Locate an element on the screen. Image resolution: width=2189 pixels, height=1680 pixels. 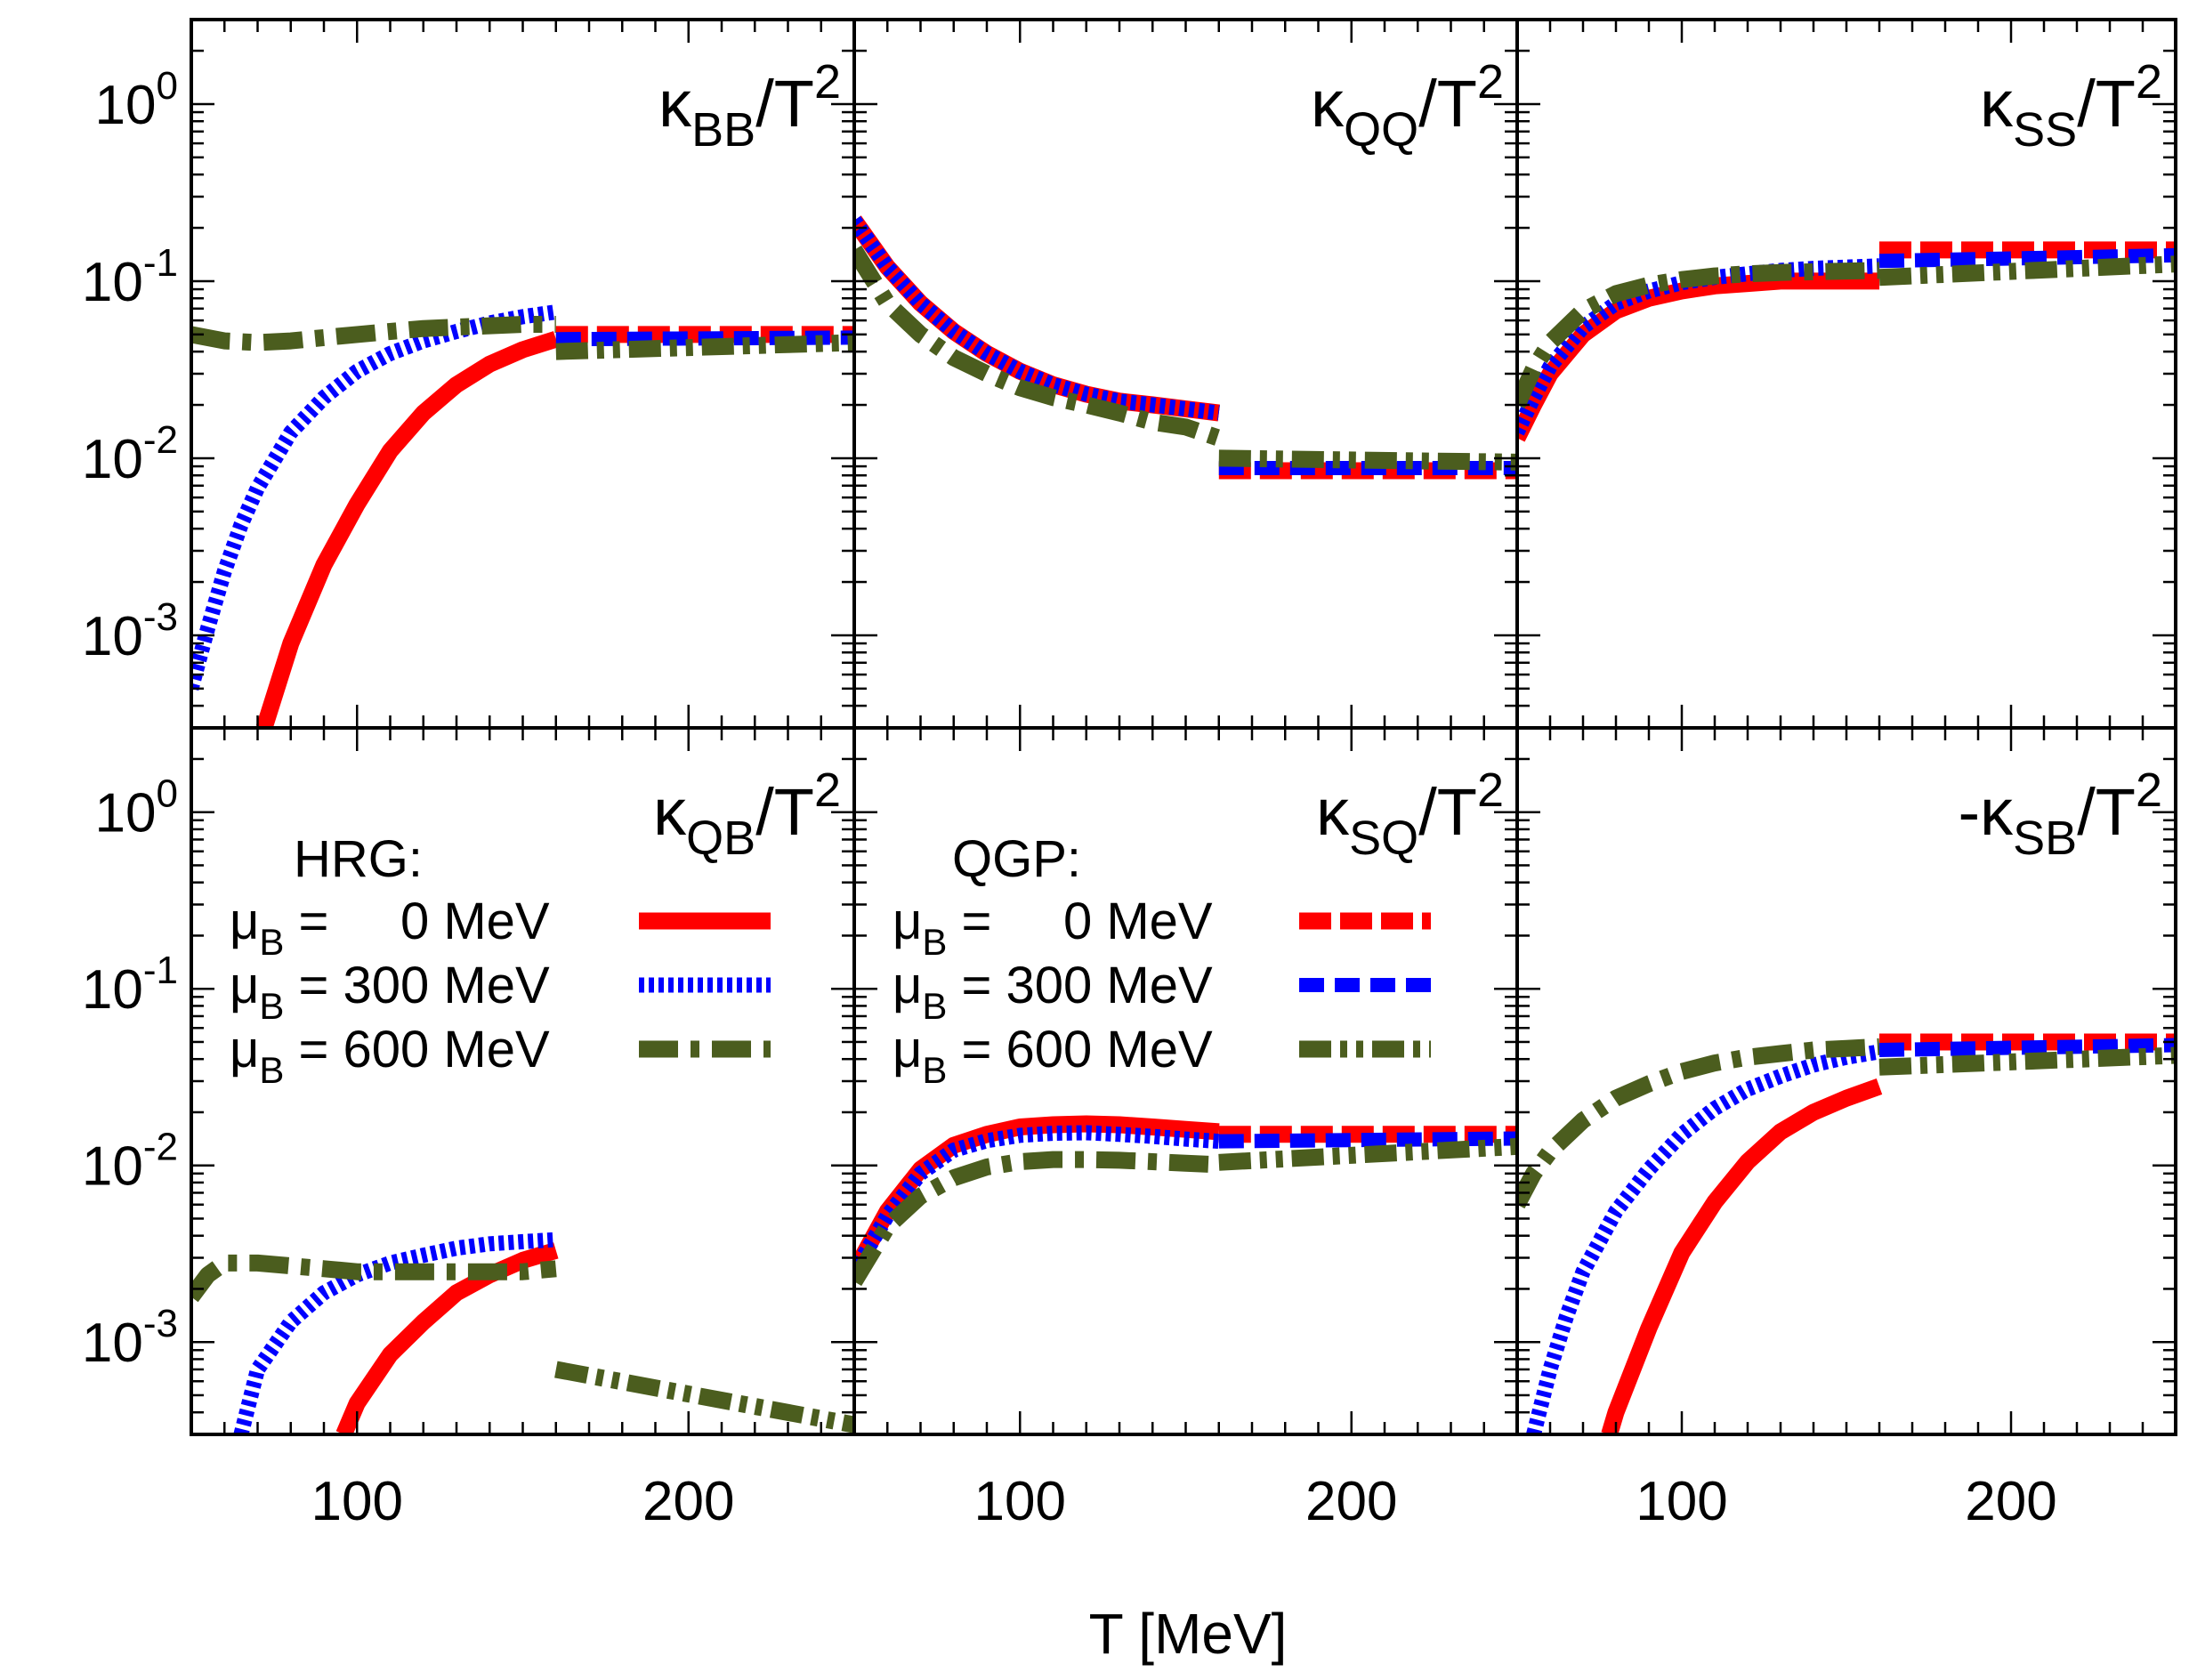
panel-top-left: 10⁰ 10⁻¹ 10⁻² 10⁻³ κBB/T2 is located at coordinates (468, 374).